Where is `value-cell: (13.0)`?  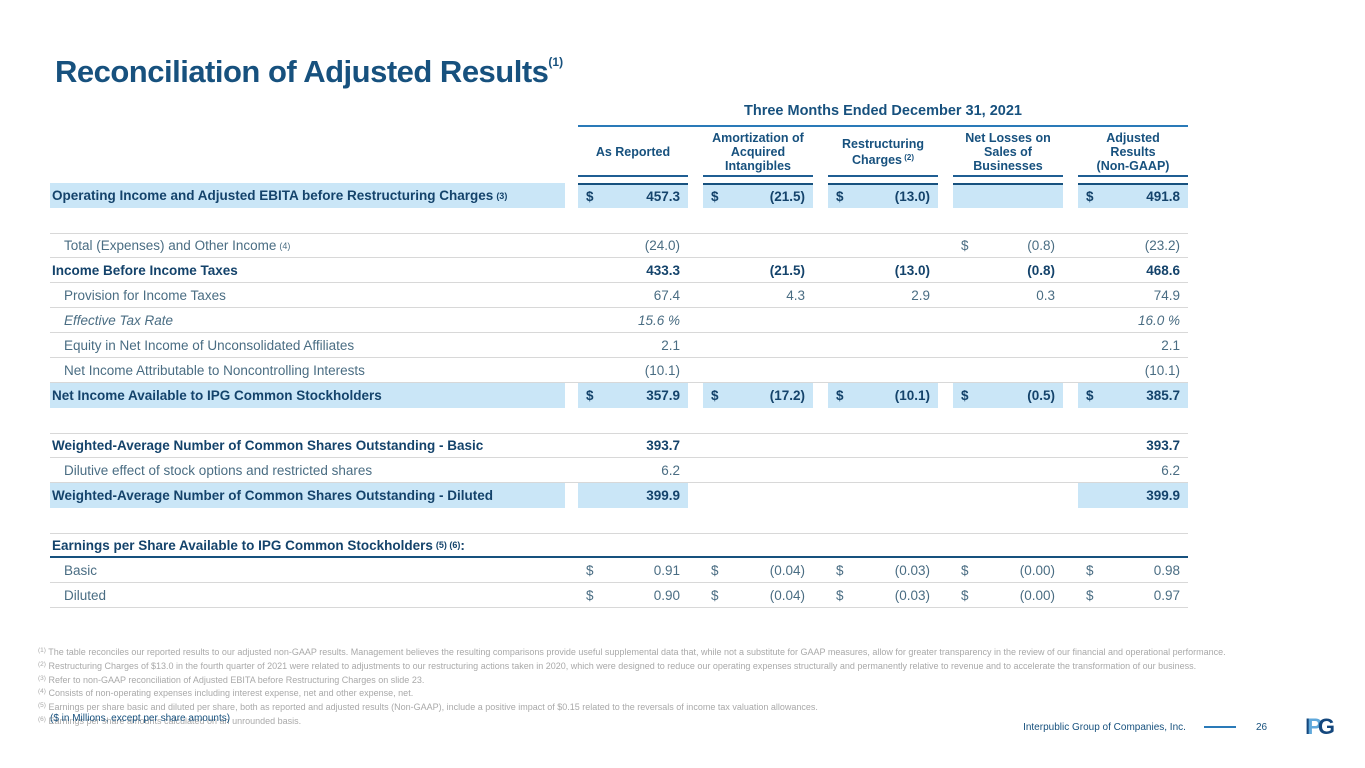 value-cell: (13.0) is located at coordinates (883, 270).